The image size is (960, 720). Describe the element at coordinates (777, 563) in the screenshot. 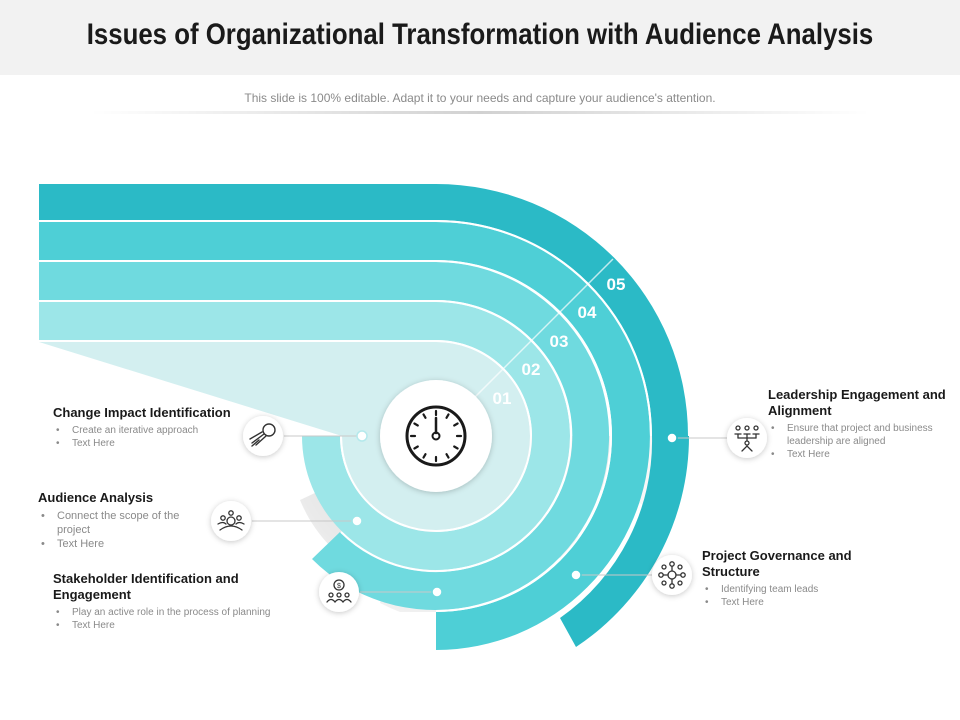

I see `item-title: Project Governance and Structure` at that location.